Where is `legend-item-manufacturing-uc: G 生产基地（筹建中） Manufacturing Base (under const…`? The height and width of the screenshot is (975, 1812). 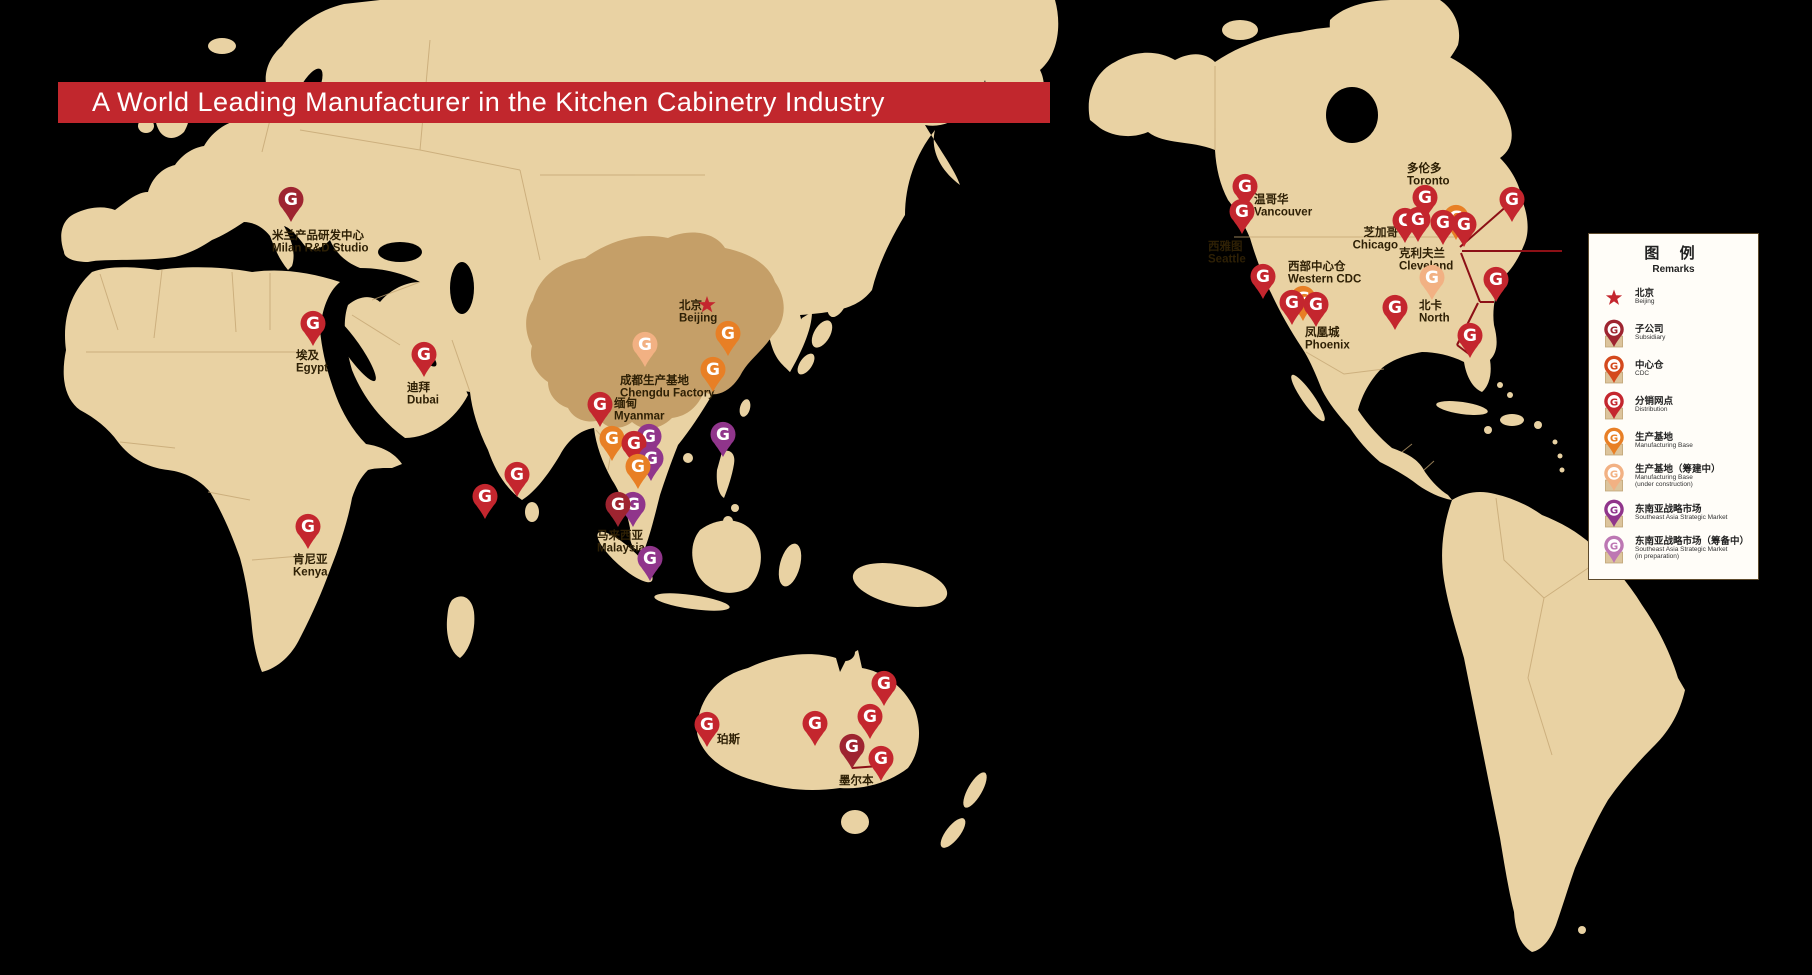
legend-item-manufacturing-uc: G 生产基地（筹建中） Manufacturing Base (under const… is located at coordinates (1673, 477).